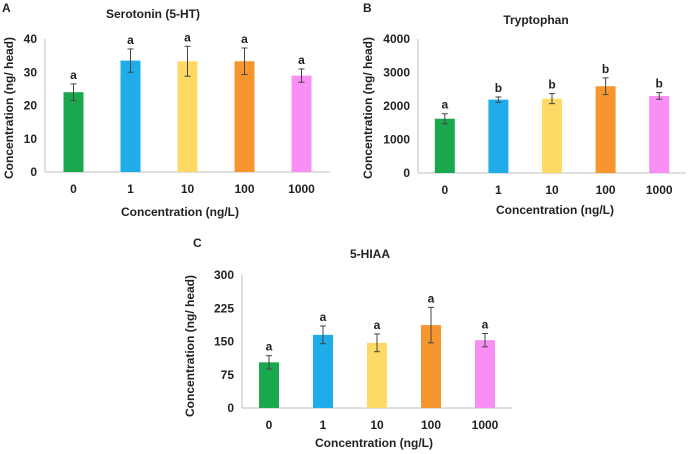 The width and height of the screenshot is (691, 454). I want to click on y-tick-label-c: 150, so click(224, 342).